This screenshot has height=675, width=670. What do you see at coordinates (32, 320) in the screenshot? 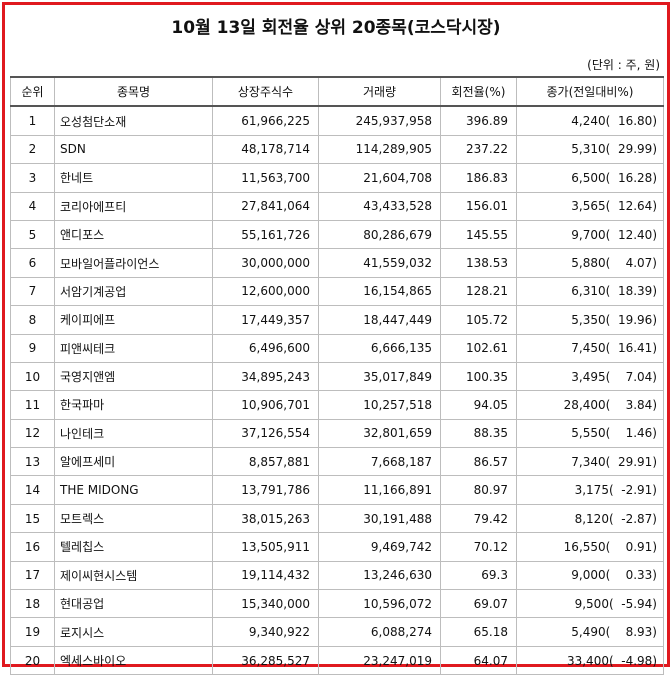
I see `rank-cell: 8` at bounding box center [32, 320].